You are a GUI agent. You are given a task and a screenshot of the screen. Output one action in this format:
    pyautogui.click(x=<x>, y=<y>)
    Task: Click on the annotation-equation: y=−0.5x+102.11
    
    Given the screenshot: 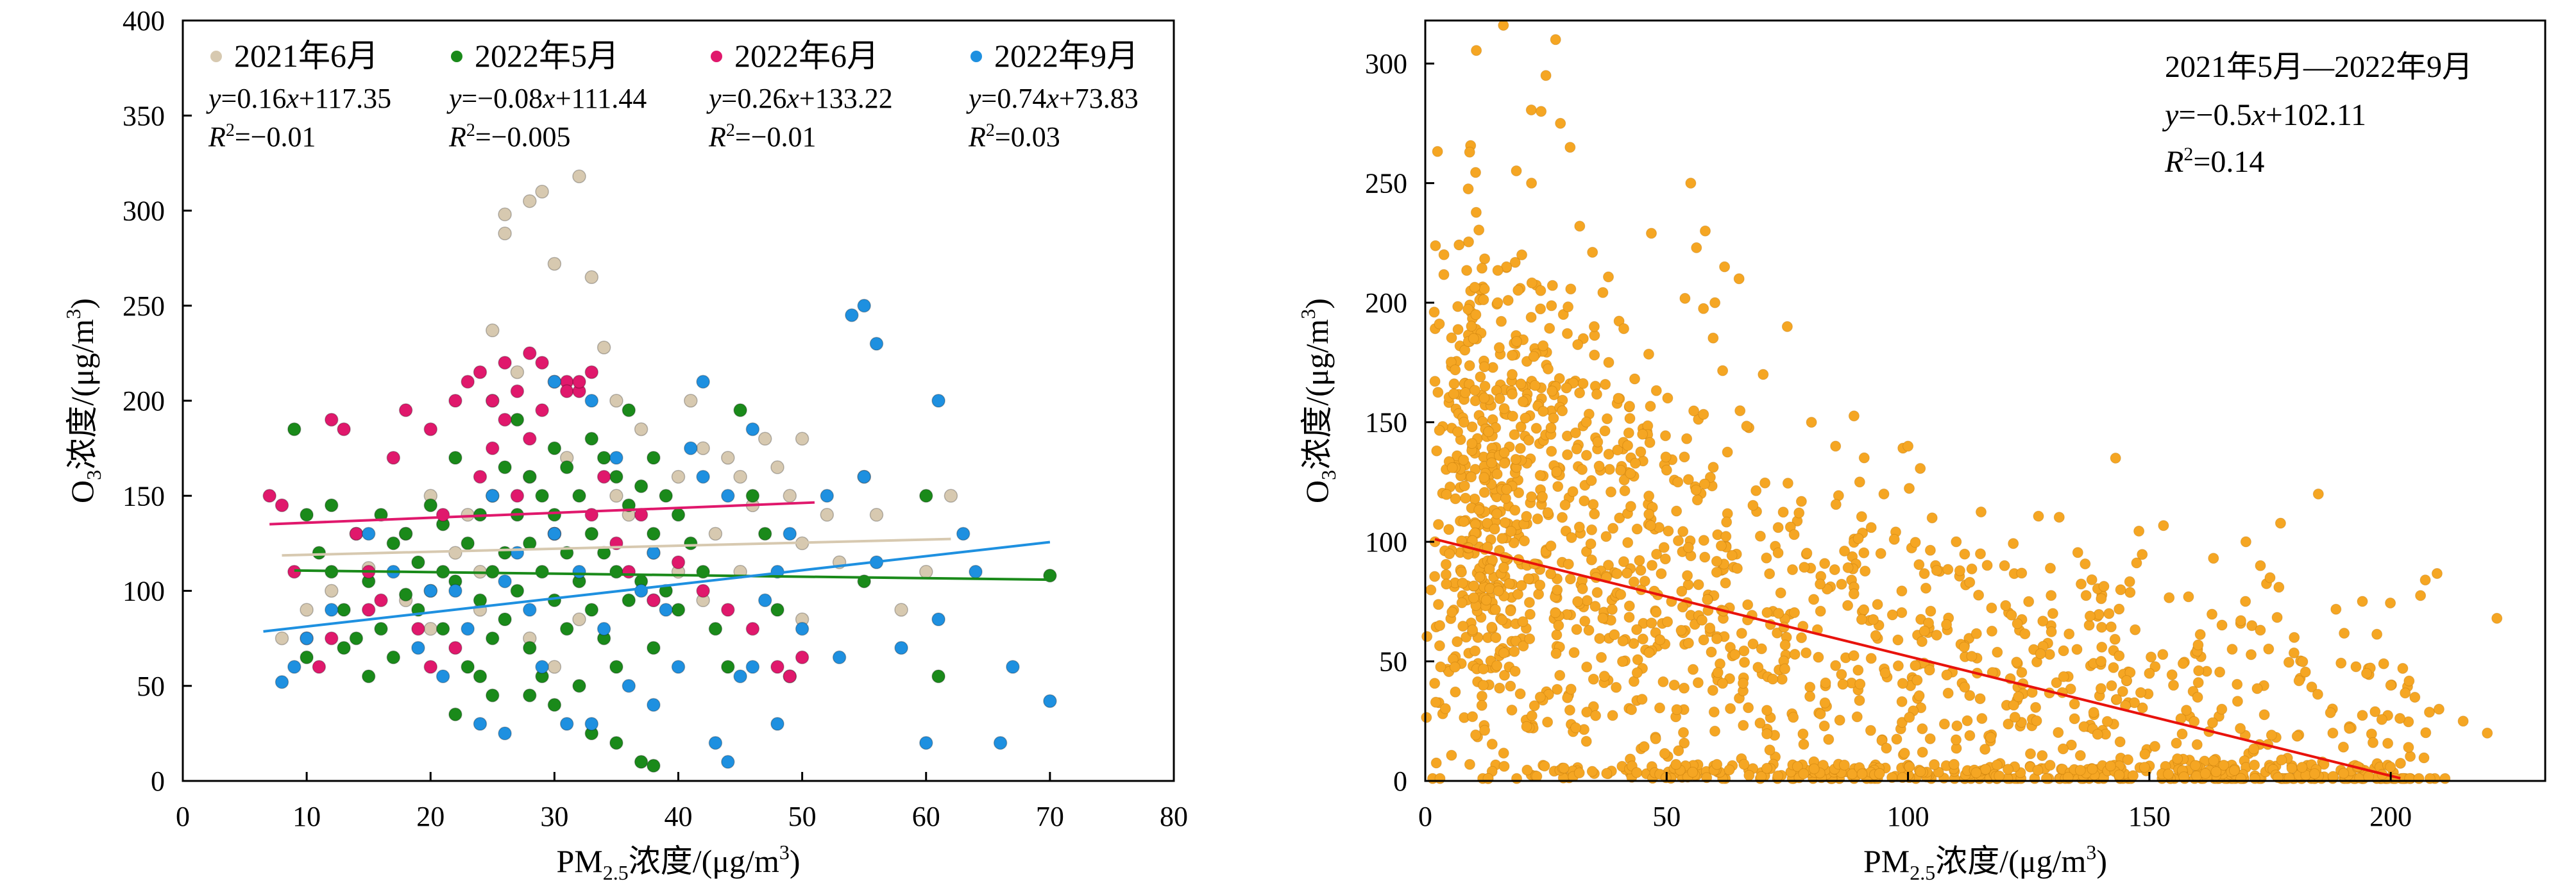 What is the action you would take?
    pyautogui.click(x=2264, y=115)
    